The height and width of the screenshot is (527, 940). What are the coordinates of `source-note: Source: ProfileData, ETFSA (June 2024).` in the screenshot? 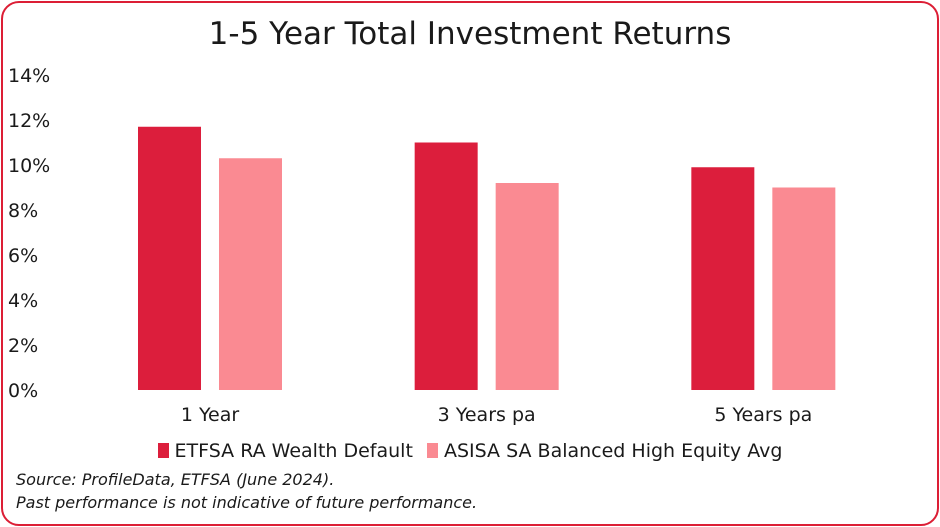 It's located at (175, 479).